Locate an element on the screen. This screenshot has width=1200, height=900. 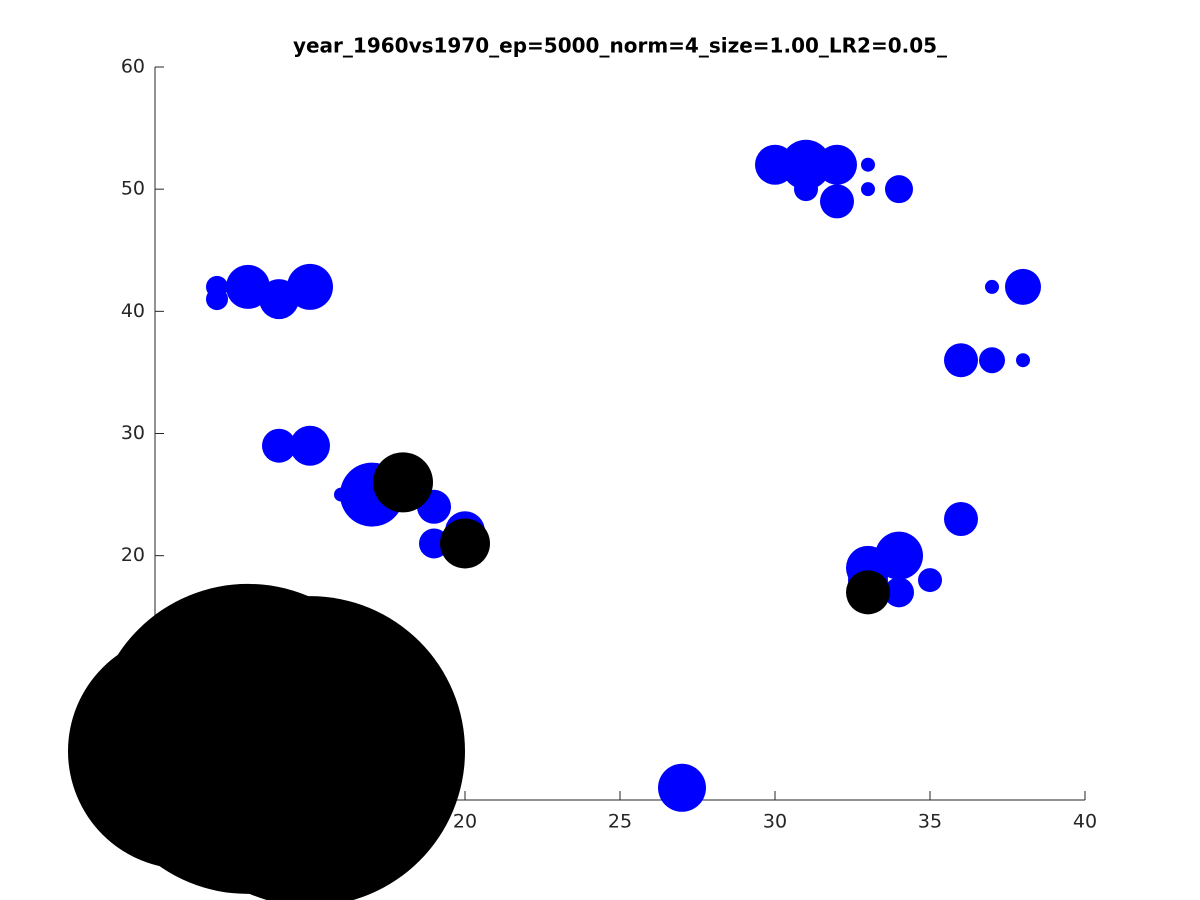
x-tick-label: 30 is located at coordinates (775, 822).